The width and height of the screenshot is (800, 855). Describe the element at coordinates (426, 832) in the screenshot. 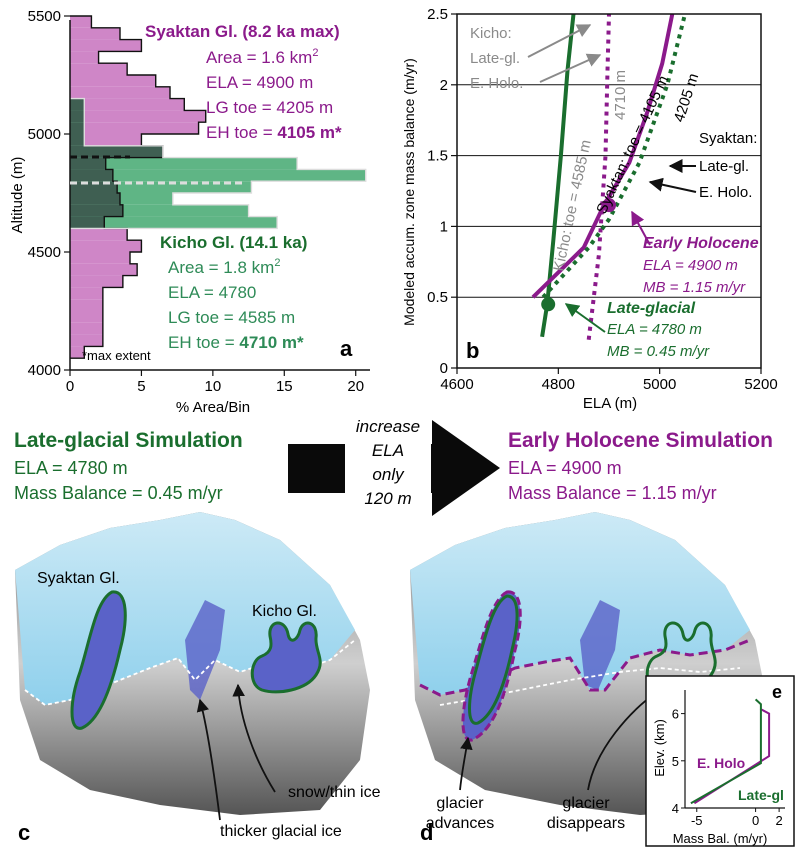

I see `panel-d-letter: d` at that location.